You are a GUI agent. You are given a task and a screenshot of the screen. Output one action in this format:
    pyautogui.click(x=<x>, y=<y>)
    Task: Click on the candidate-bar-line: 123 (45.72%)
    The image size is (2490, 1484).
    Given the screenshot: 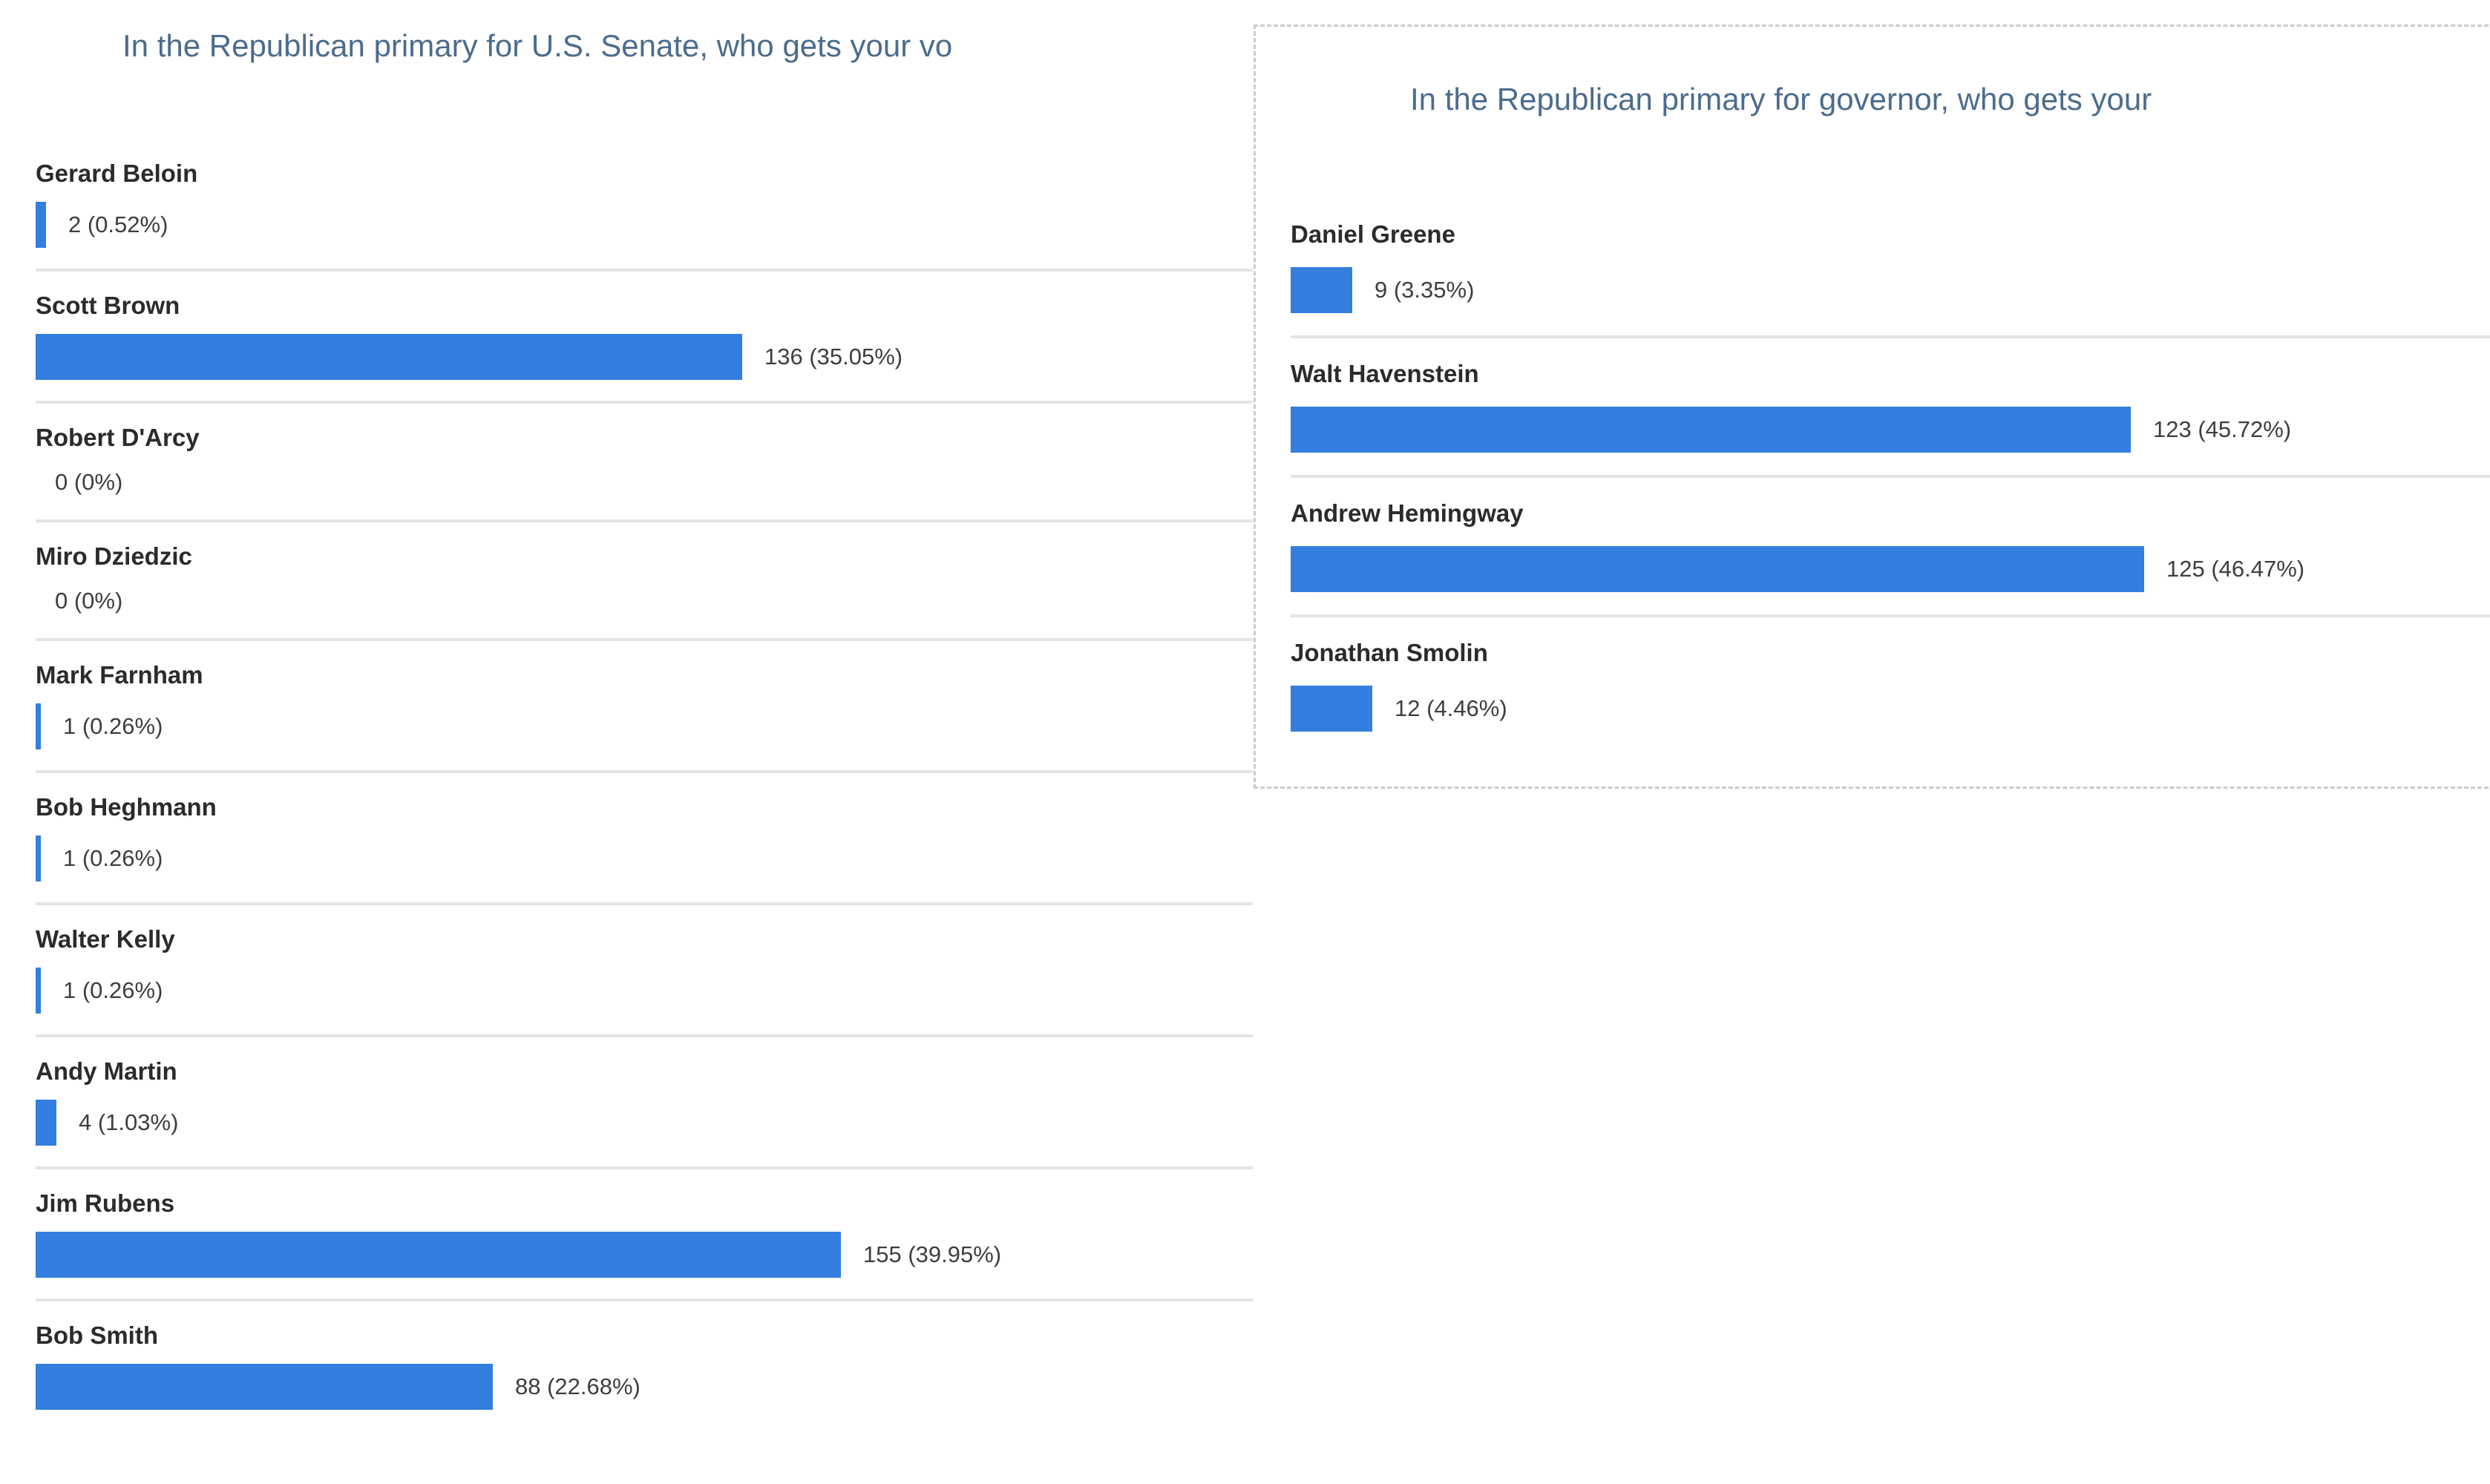 What is the action you would take?
    pyautogui.click(x=1890, y=430)
    